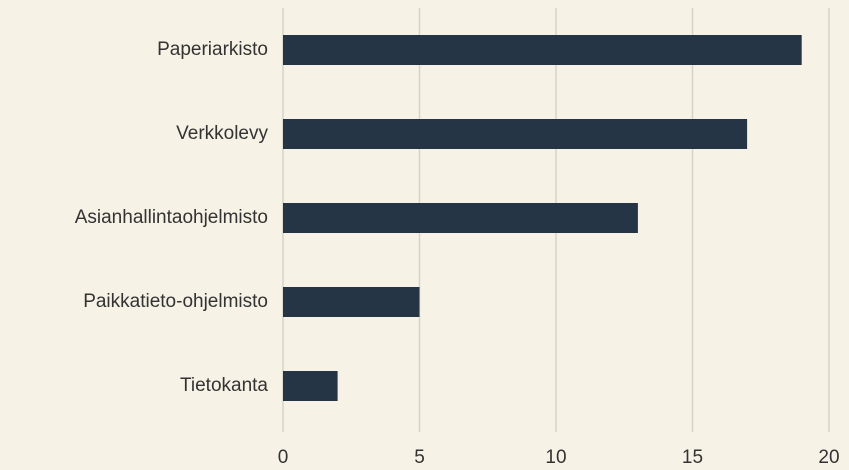 The image size is (849, 470). What do you see at coordinates (555, 457) in the screenshot?
I see `x-tick-label: 10` at bounding box center [555, 457].